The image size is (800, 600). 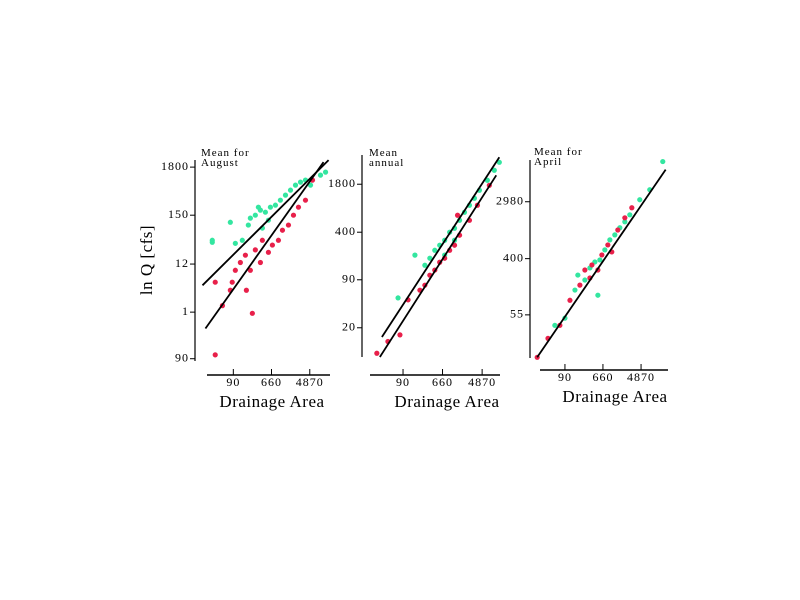 I want to click on y-tick-label: 55, so click(x=517, y=314).